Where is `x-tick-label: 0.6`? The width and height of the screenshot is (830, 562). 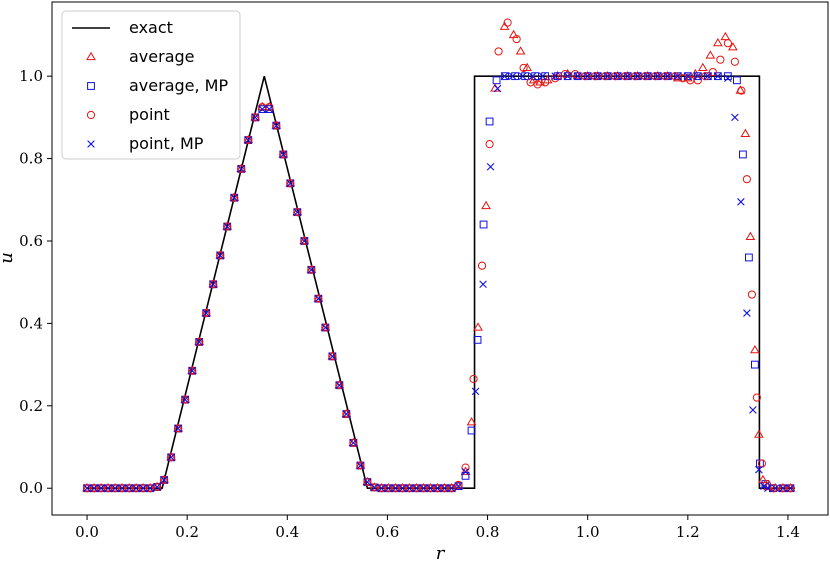
x-tick-label: 0.6 is located at coordinates (388, 532).